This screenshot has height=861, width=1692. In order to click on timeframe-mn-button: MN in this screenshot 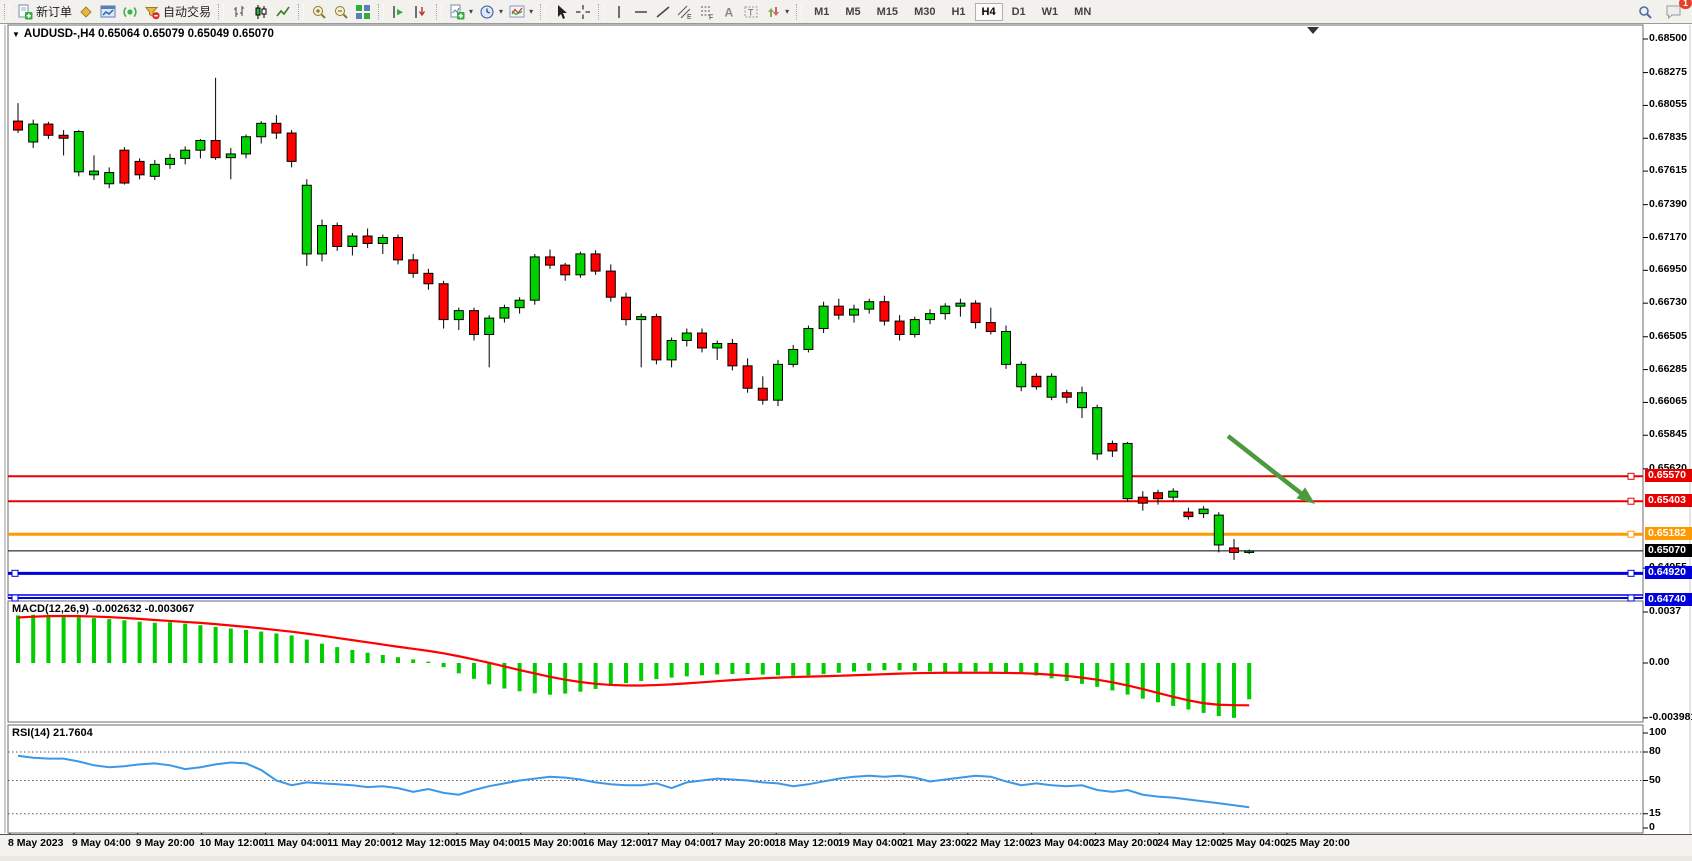, I will do `click(1083, 11)`.